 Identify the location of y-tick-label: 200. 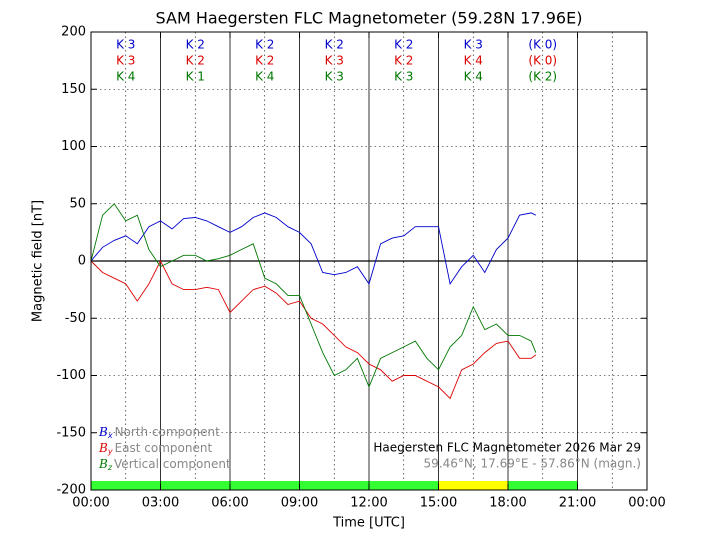
(73, 32).